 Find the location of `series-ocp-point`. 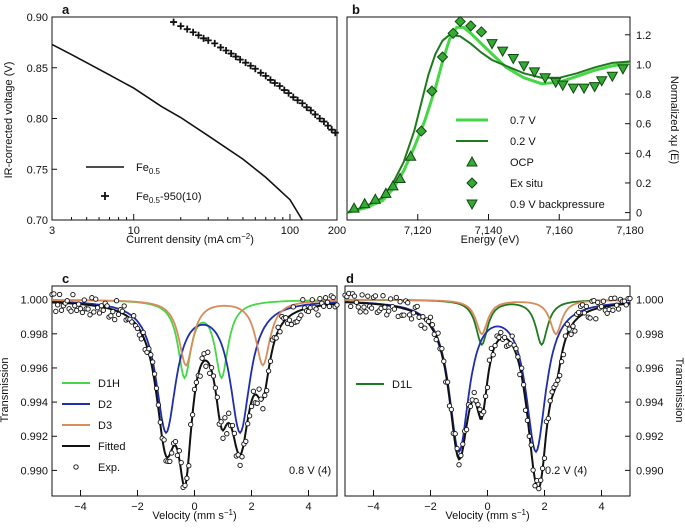

series-ocp-point is located at coordinates (364, 203).